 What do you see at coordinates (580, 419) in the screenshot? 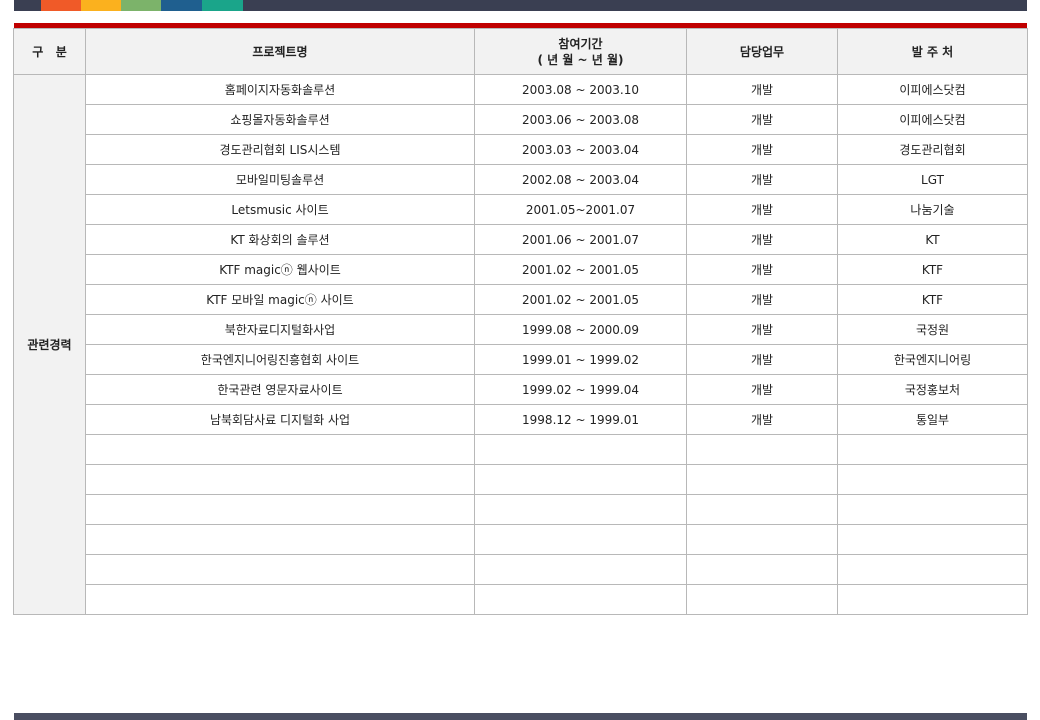
I see `period-cell: 1998.12 ~ 1999.01` at bounding box center [580, 419].